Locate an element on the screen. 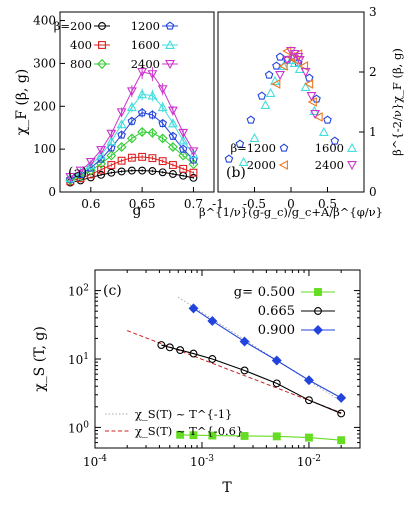 Image resolution: width=415 pixels, height=517 pixels. panel-a-ytick-label: 300 is located at coordinates (44, 63).